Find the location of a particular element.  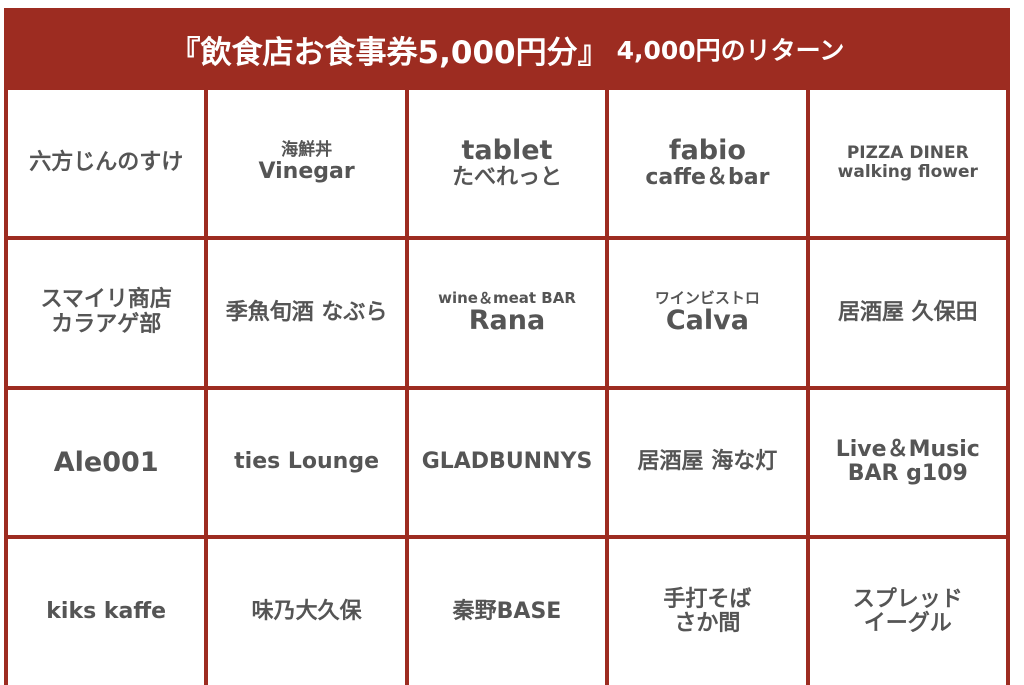

shop-cell: 居酒屋 海な灯 is located at coordinates (707, 462).